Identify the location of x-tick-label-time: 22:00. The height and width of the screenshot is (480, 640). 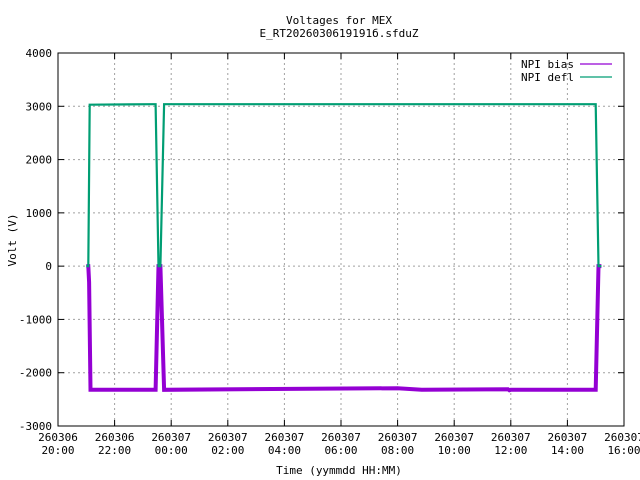
(114, 450).